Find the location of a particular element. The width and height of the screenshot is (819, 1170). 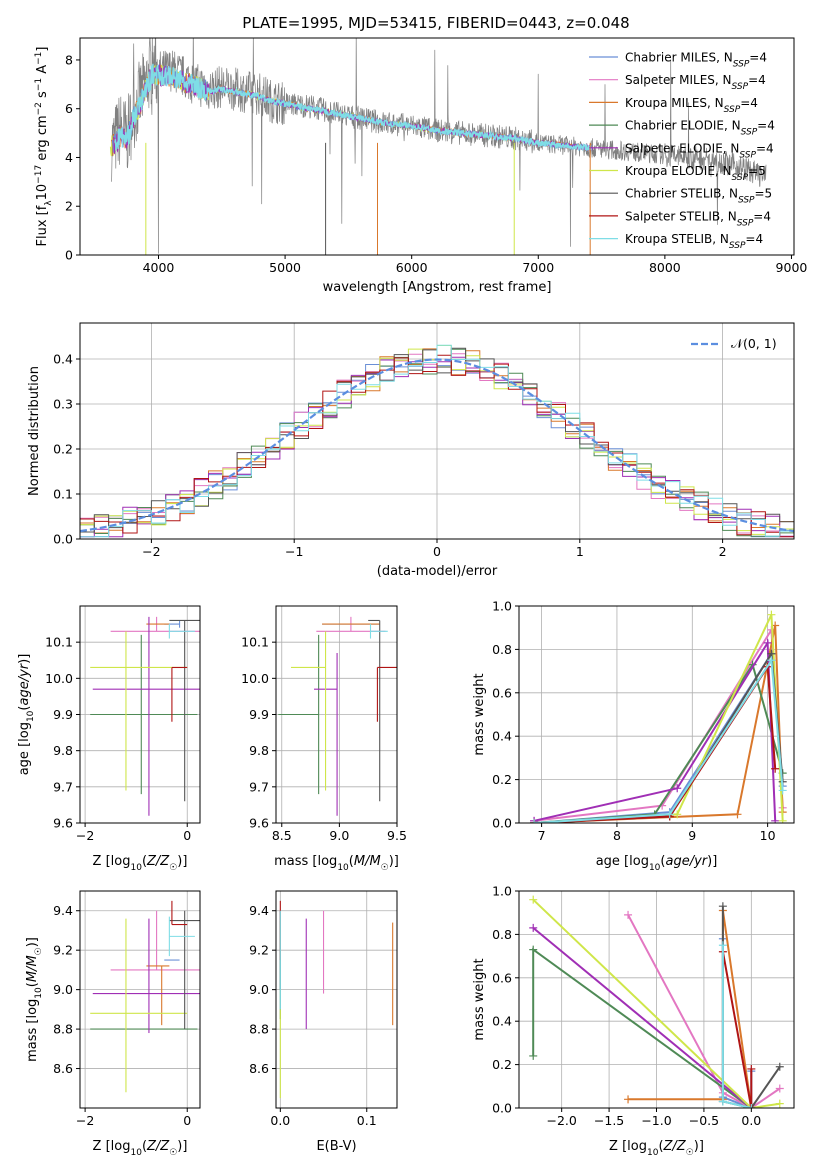

y-tick-label: 0.1 is located at coordinates (63, 494).